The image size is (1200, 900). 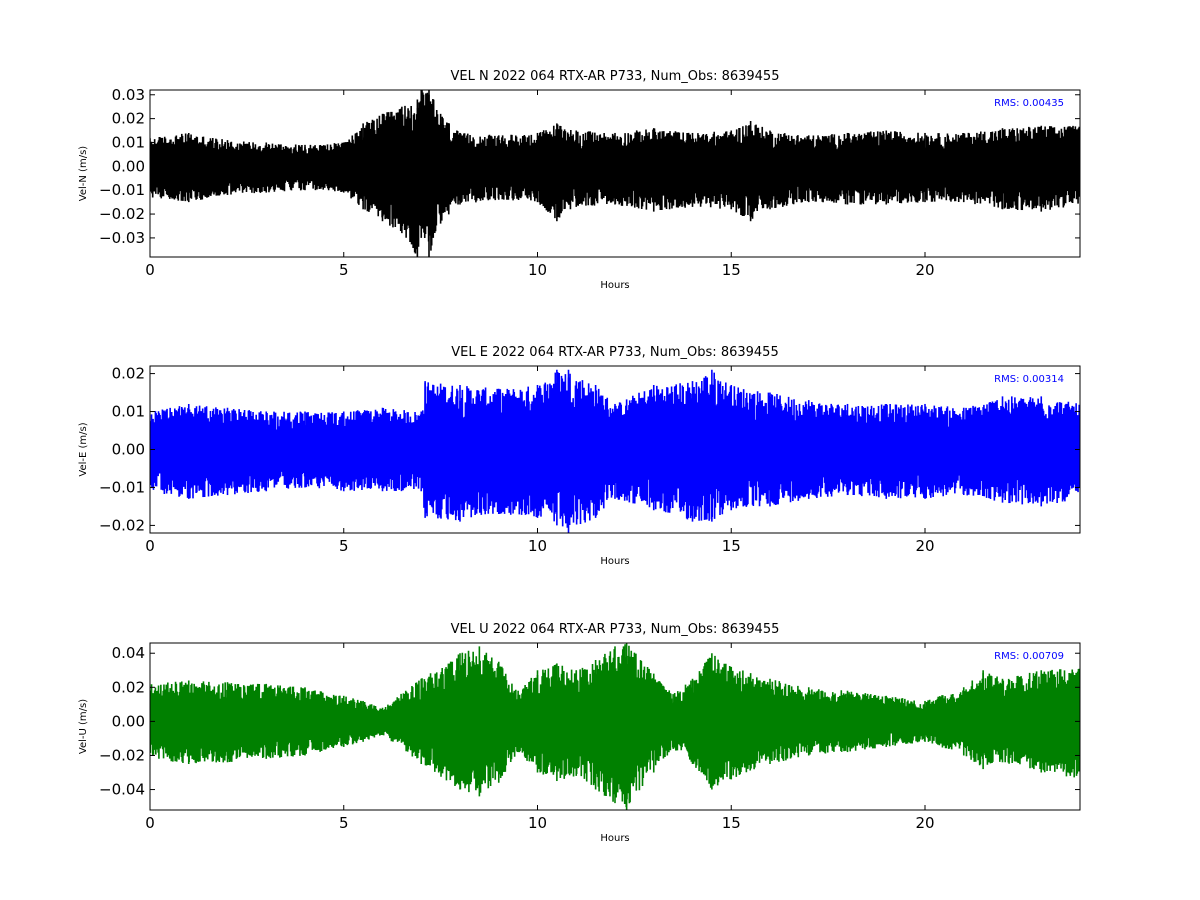 I want to click on vel-e-ytick-label: −0.01, so click(x=122, y=487).